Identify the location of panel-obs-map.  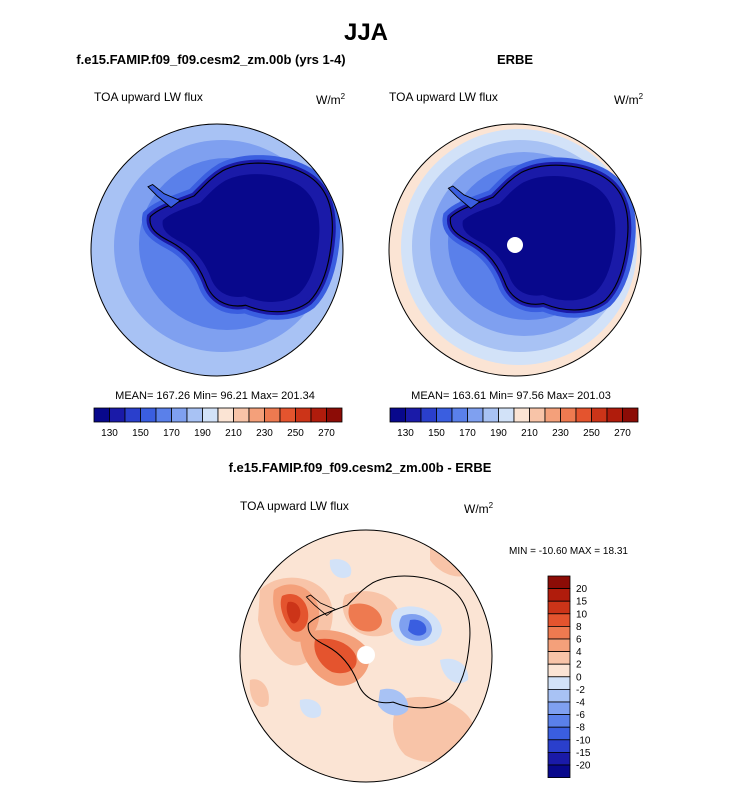
(515, 250).